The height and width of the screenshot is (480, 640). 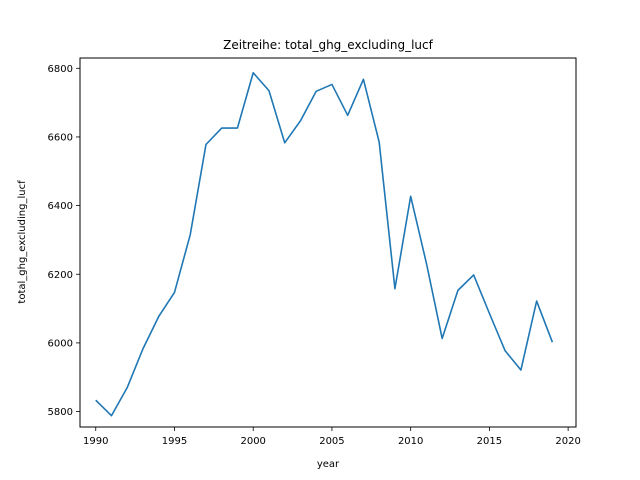 What do you see at coordinates (22, 242) in the screenshot?
I see `y-axis-label: total_ghg_excluding_lucf` at bounding box center [22, 242].